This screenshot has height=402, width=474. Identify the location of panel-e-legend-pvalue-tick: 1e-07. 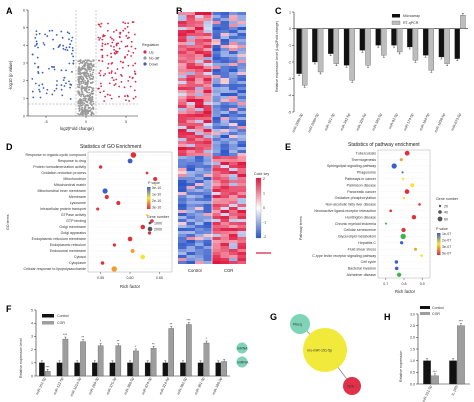
(446, 234).